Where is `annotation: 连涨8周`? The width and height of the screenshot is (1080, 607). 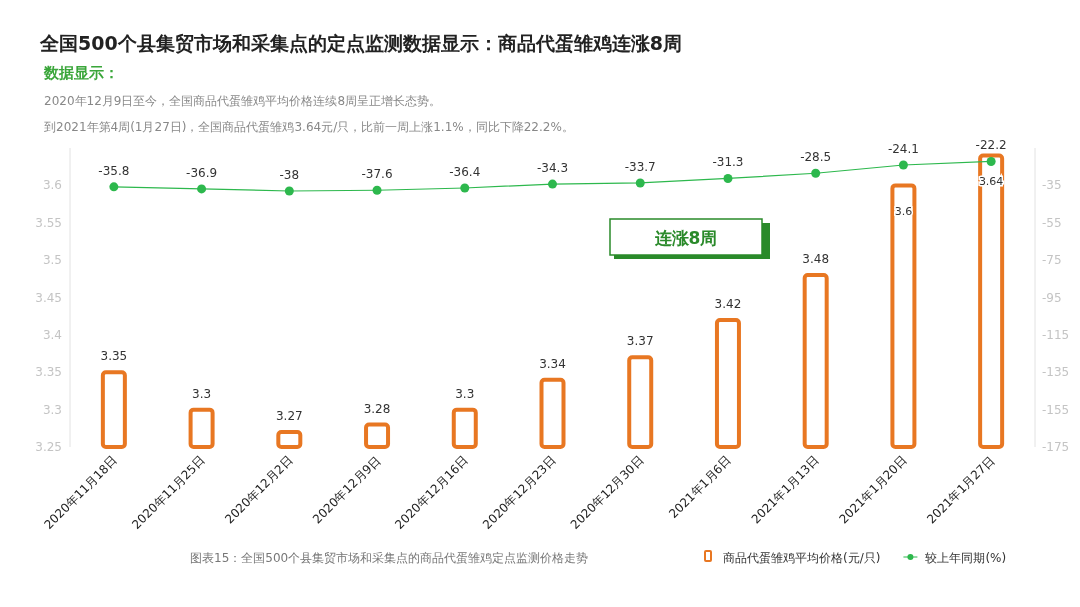
annotation: 连涨8周 is located at coordinates (685, 238).